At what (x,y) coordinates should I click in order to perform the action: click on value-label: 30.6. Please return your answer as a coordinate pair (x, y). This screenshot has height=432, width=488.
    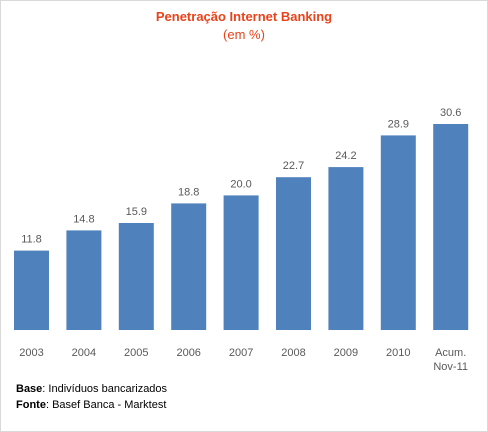
    Looking at the image, I should click on (450, 113).